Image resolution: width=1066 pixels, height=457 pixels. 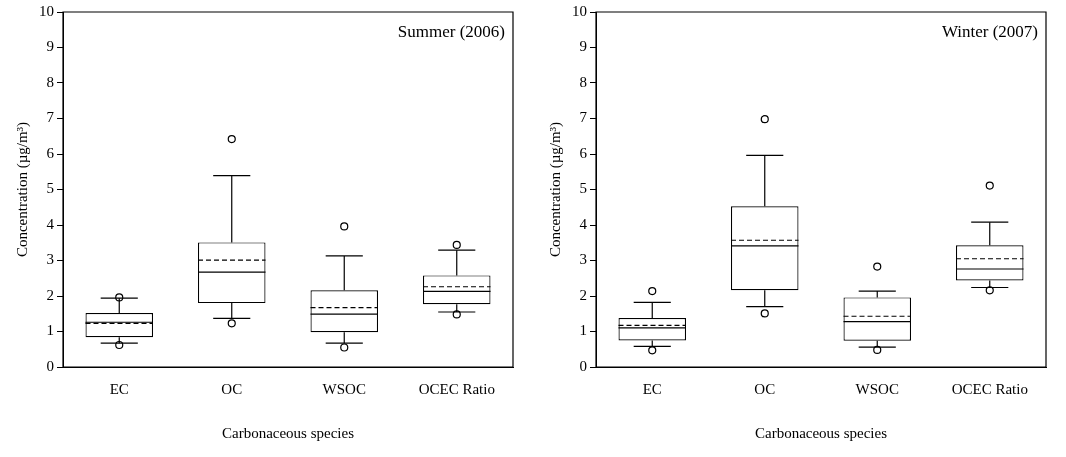 I want to click on annotation: Winter (2007), so click(x=989, y=31).